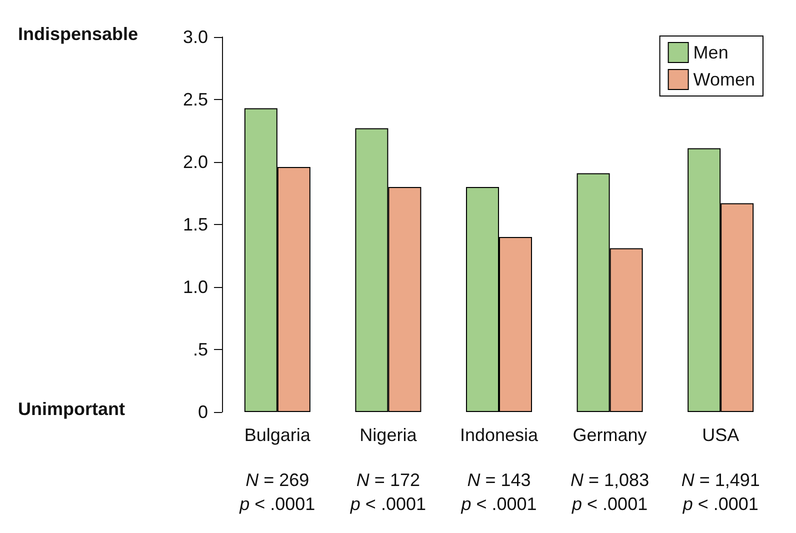 This screenshot has height=533, width=796. What do you see at coordinates (710, 52) in the screenshot?
I see `legend-label: Men` at bounding box center [710, 52].